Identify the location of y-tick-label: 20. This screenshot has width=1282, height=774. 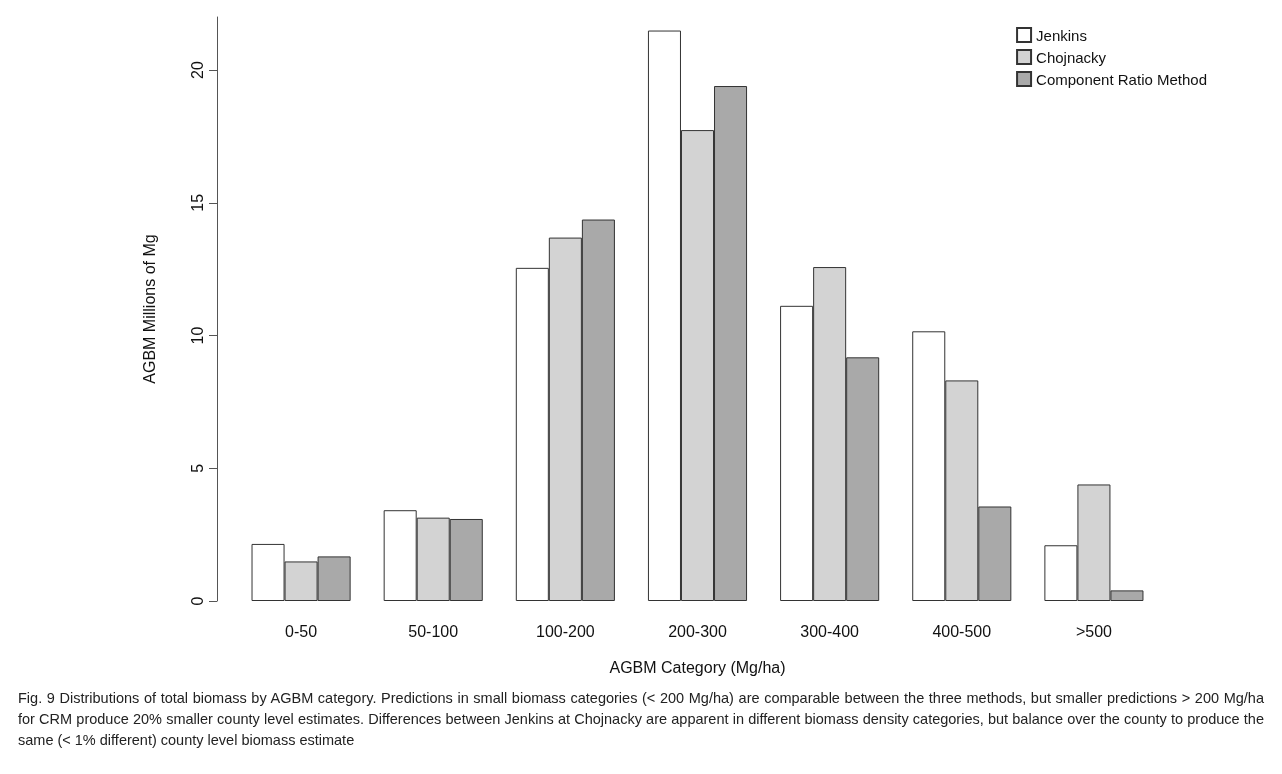
(197, 70).